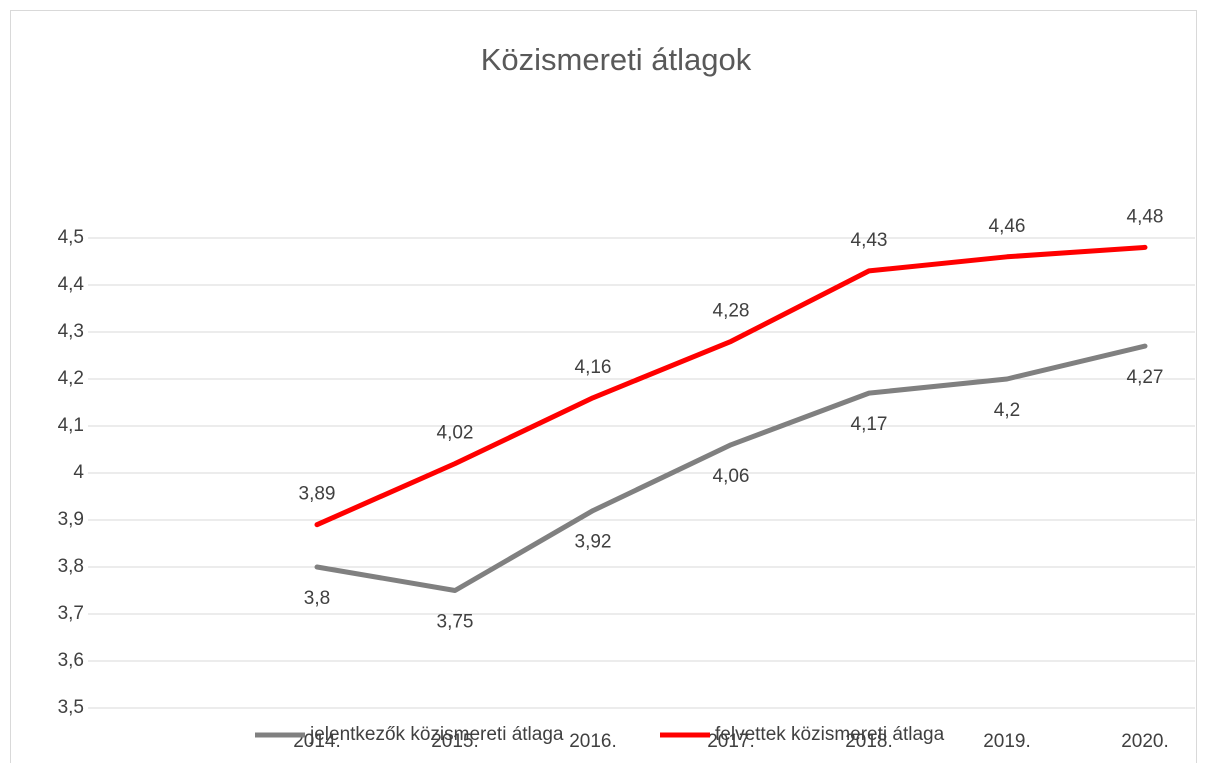 The width and height of the screenshot is (1207, 763). What do you see at coordinates (71, 660) in the screenshot?
I see `y-tick-label: 3,6` at bounding box center [71, 660].